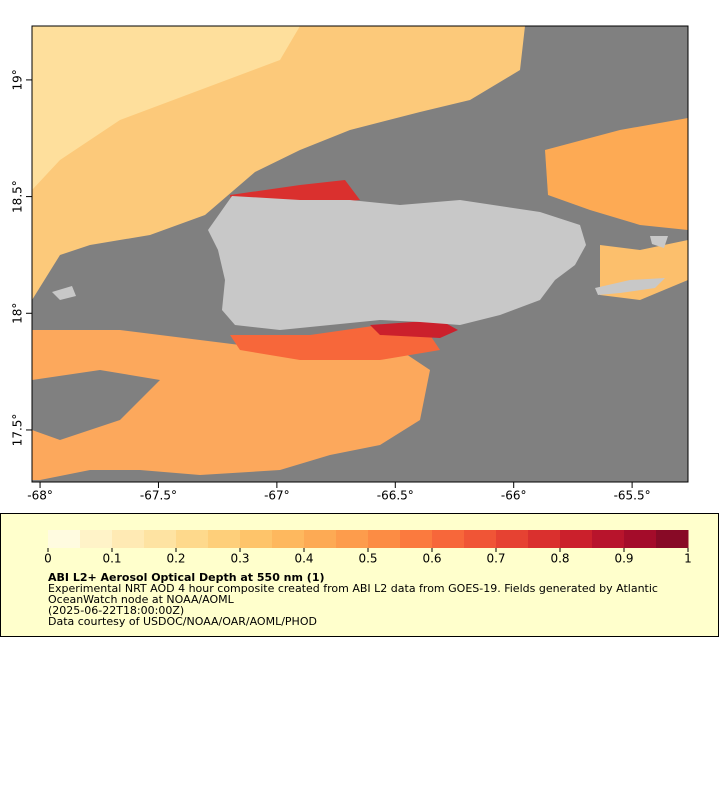 The image size is (720, 800). I want to click on caption-line: OceanWatch node at NOAA/AOML, so click(141, 599).